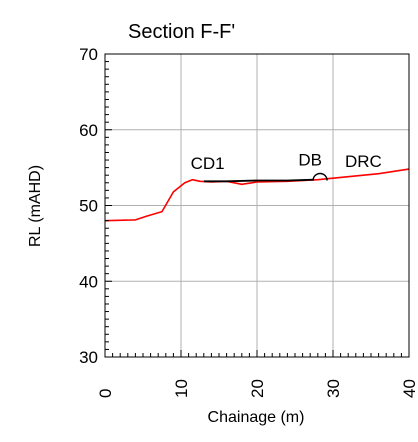  I want to click on y-tick-label: 60, so click(88, 130).